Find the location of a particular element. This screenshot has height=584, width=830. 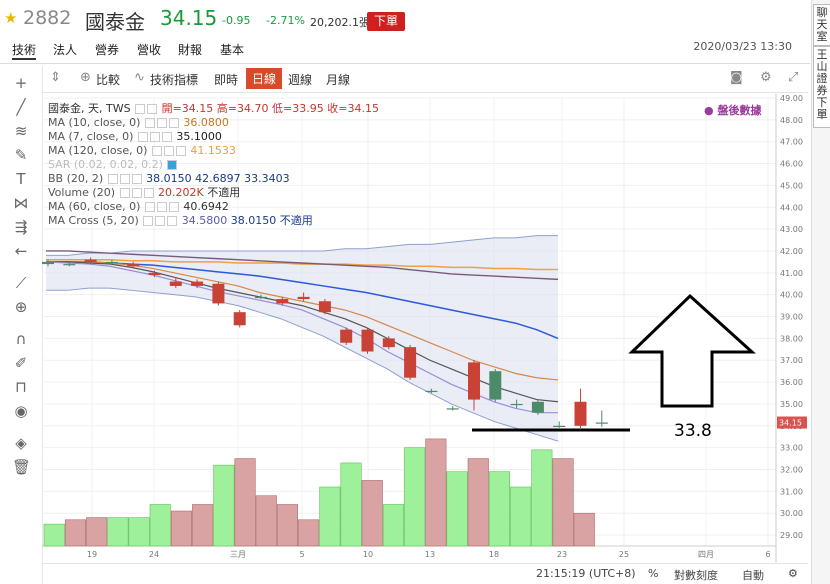

magnet-icon: ∩ is located at coordinates (21, 339).